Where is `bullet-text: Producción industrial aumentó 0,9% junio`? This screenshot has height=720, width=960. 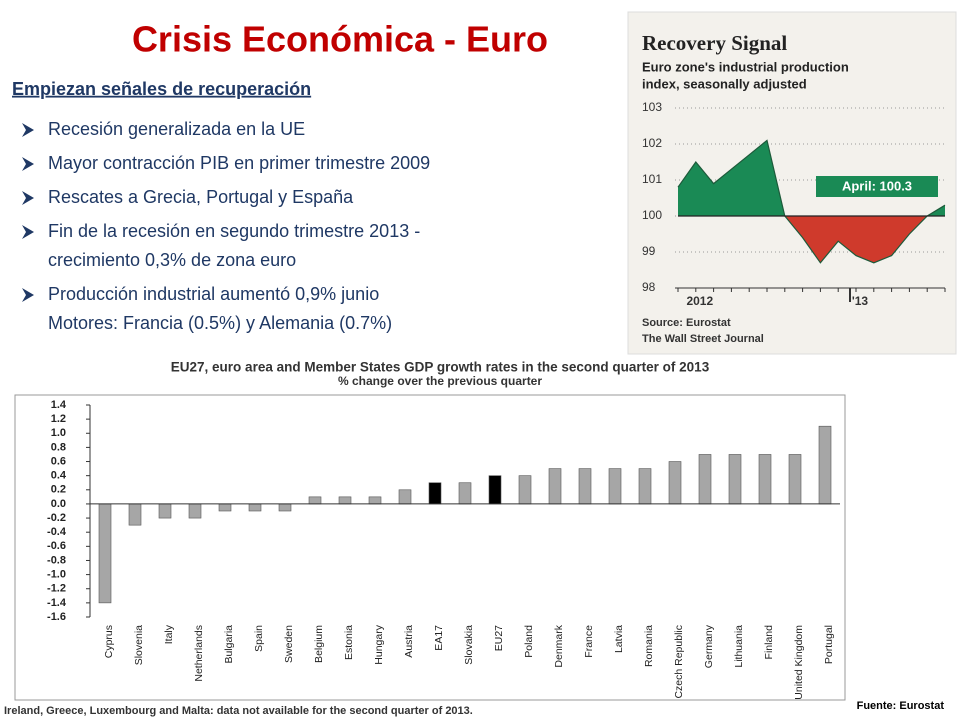 bullet-text: Producción industrial aumentó 0,9% junio is located at coordinates (213, 294).